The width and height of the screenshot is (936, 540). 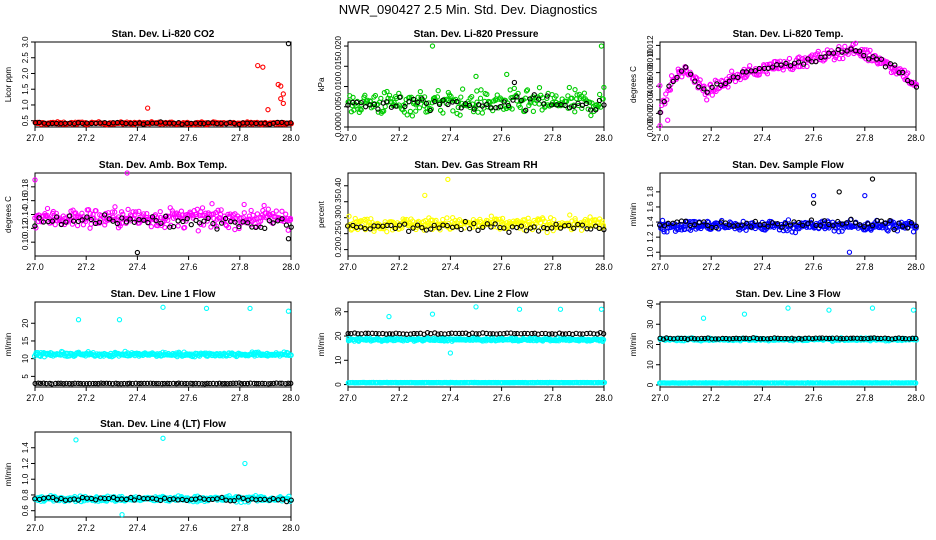 What do you see at coordinates (650, 86) in the screenshot?
I see `y-tick-label: 0.006` at bounding box center [650, 86].